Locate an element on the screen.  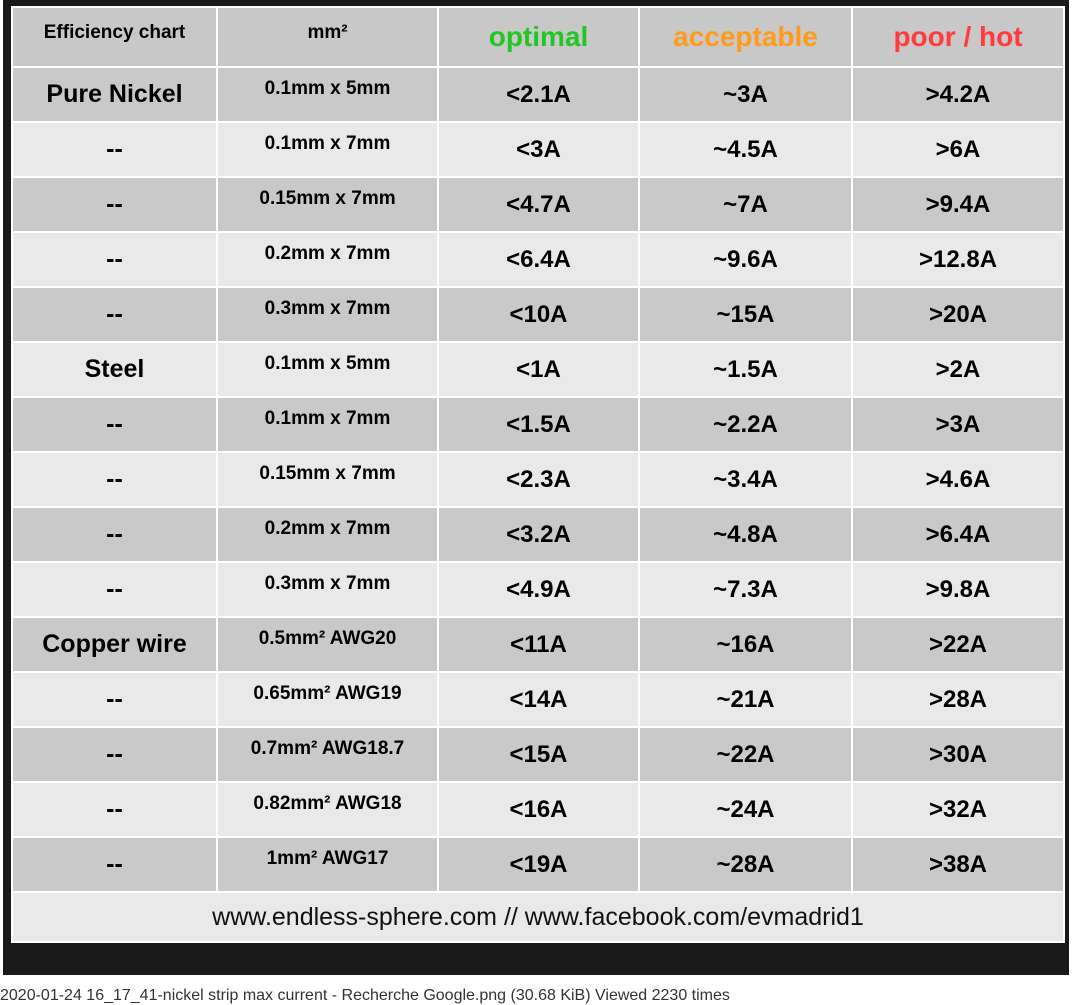
header-cell: Efficiency chart is located at coordinates (114, 37).